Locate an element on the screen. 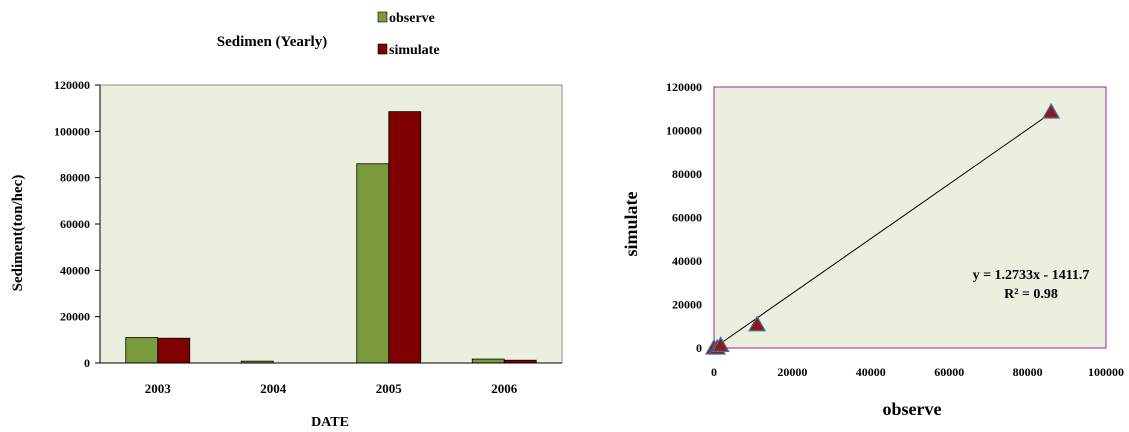 The width and height of the screenshot is (1129, 432). scatter-y-tick-label: 40000 is located at coordinates (687, 261).